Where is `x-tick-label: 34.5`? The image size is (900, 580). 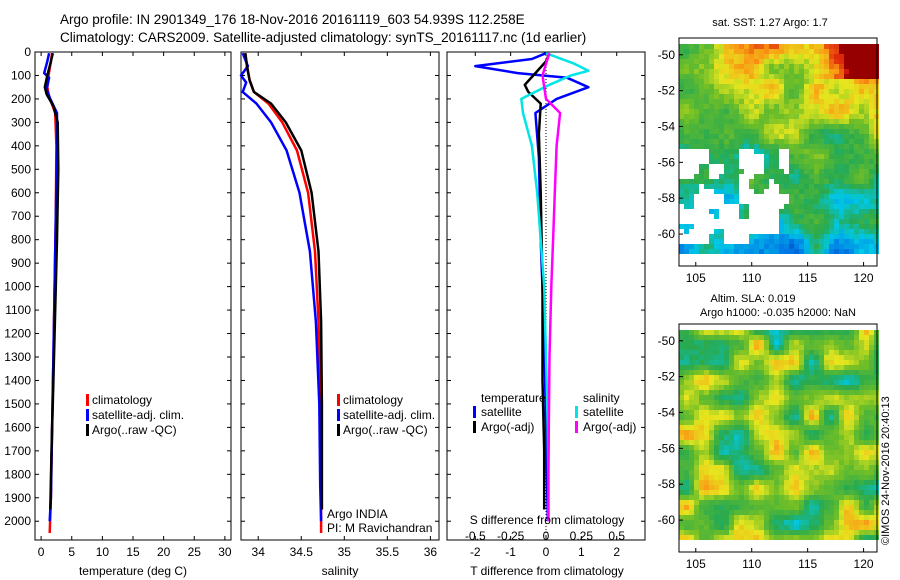
x-tick-label: 34.5 is located at coordinates (302, 552).